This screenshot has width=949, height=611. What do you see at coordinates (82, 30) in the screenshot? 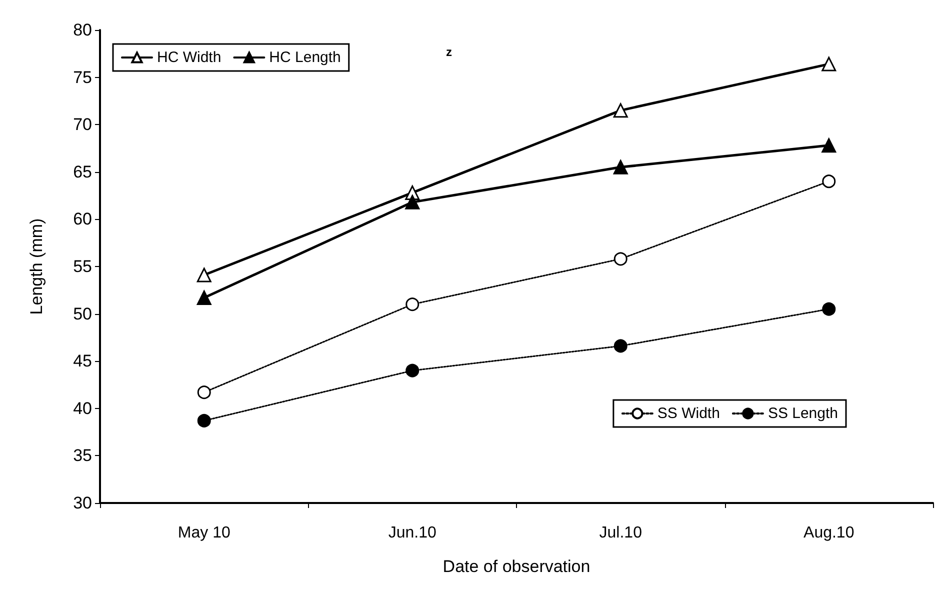
I see `y-tick-label: 80` at bounding box center [82, 30].